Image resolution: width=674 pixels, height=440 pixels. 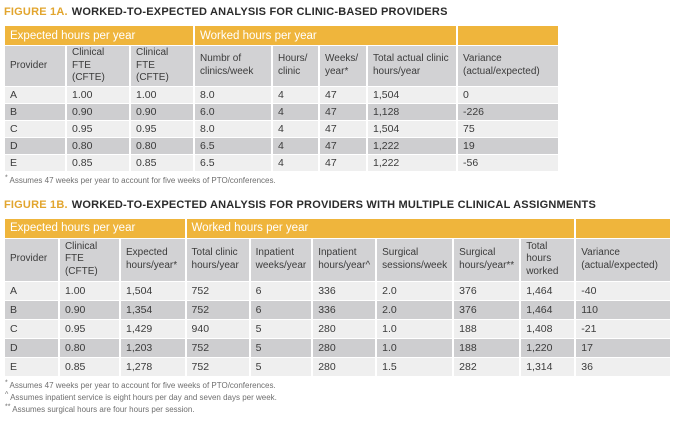 What do you see at coordinates (344, 259) in the screenshot?
I see `column-header: Inpatient hours/year^` at bounding box center [344, 259].